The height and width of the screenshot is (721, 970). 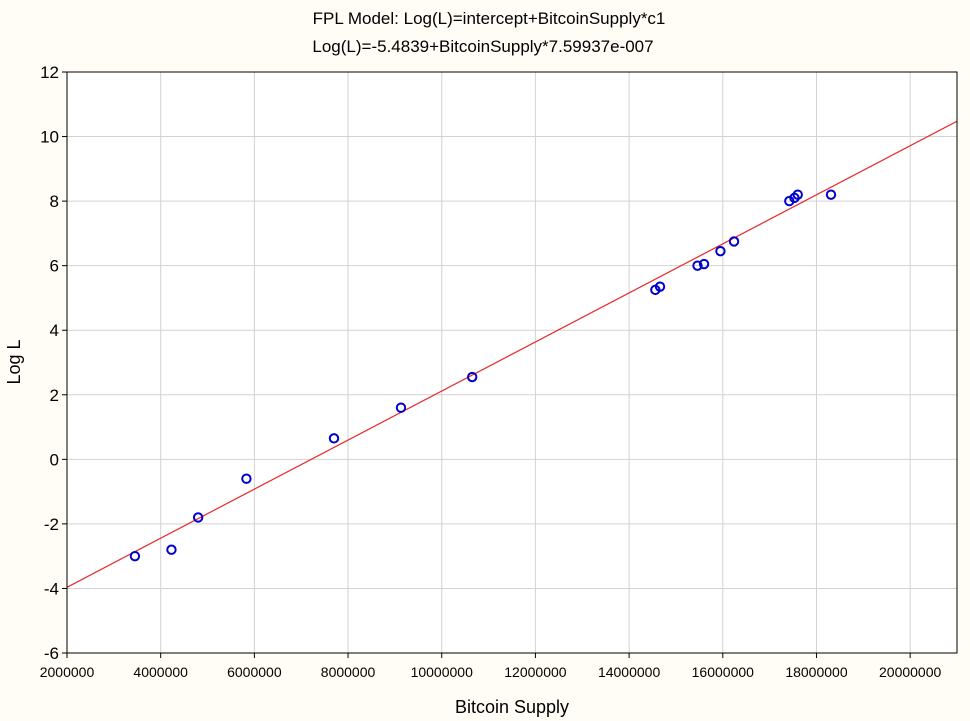 What do you see at coordinates (54, 459) in the screenshot?
I see `y-tick-label: 0` at bounding box center [54, 459].